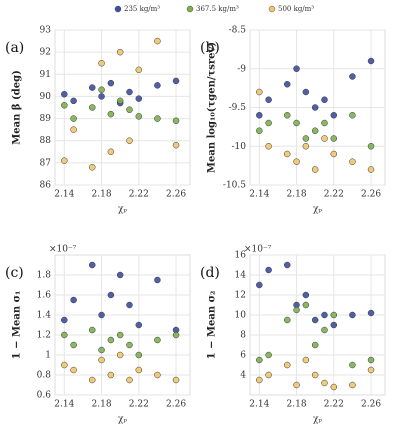 This screenshot has width=400, height=429. I want to click on y-tick-label: 8, so click(243, 336).